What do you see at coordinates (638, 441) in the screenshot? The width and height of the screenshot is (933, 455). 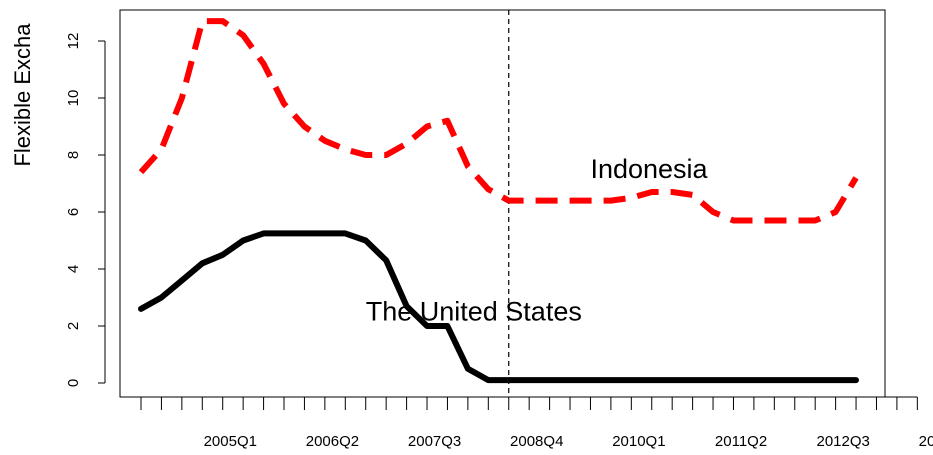 I see `x-tick-label: 2010Q1` at bounding box center [638, 441].